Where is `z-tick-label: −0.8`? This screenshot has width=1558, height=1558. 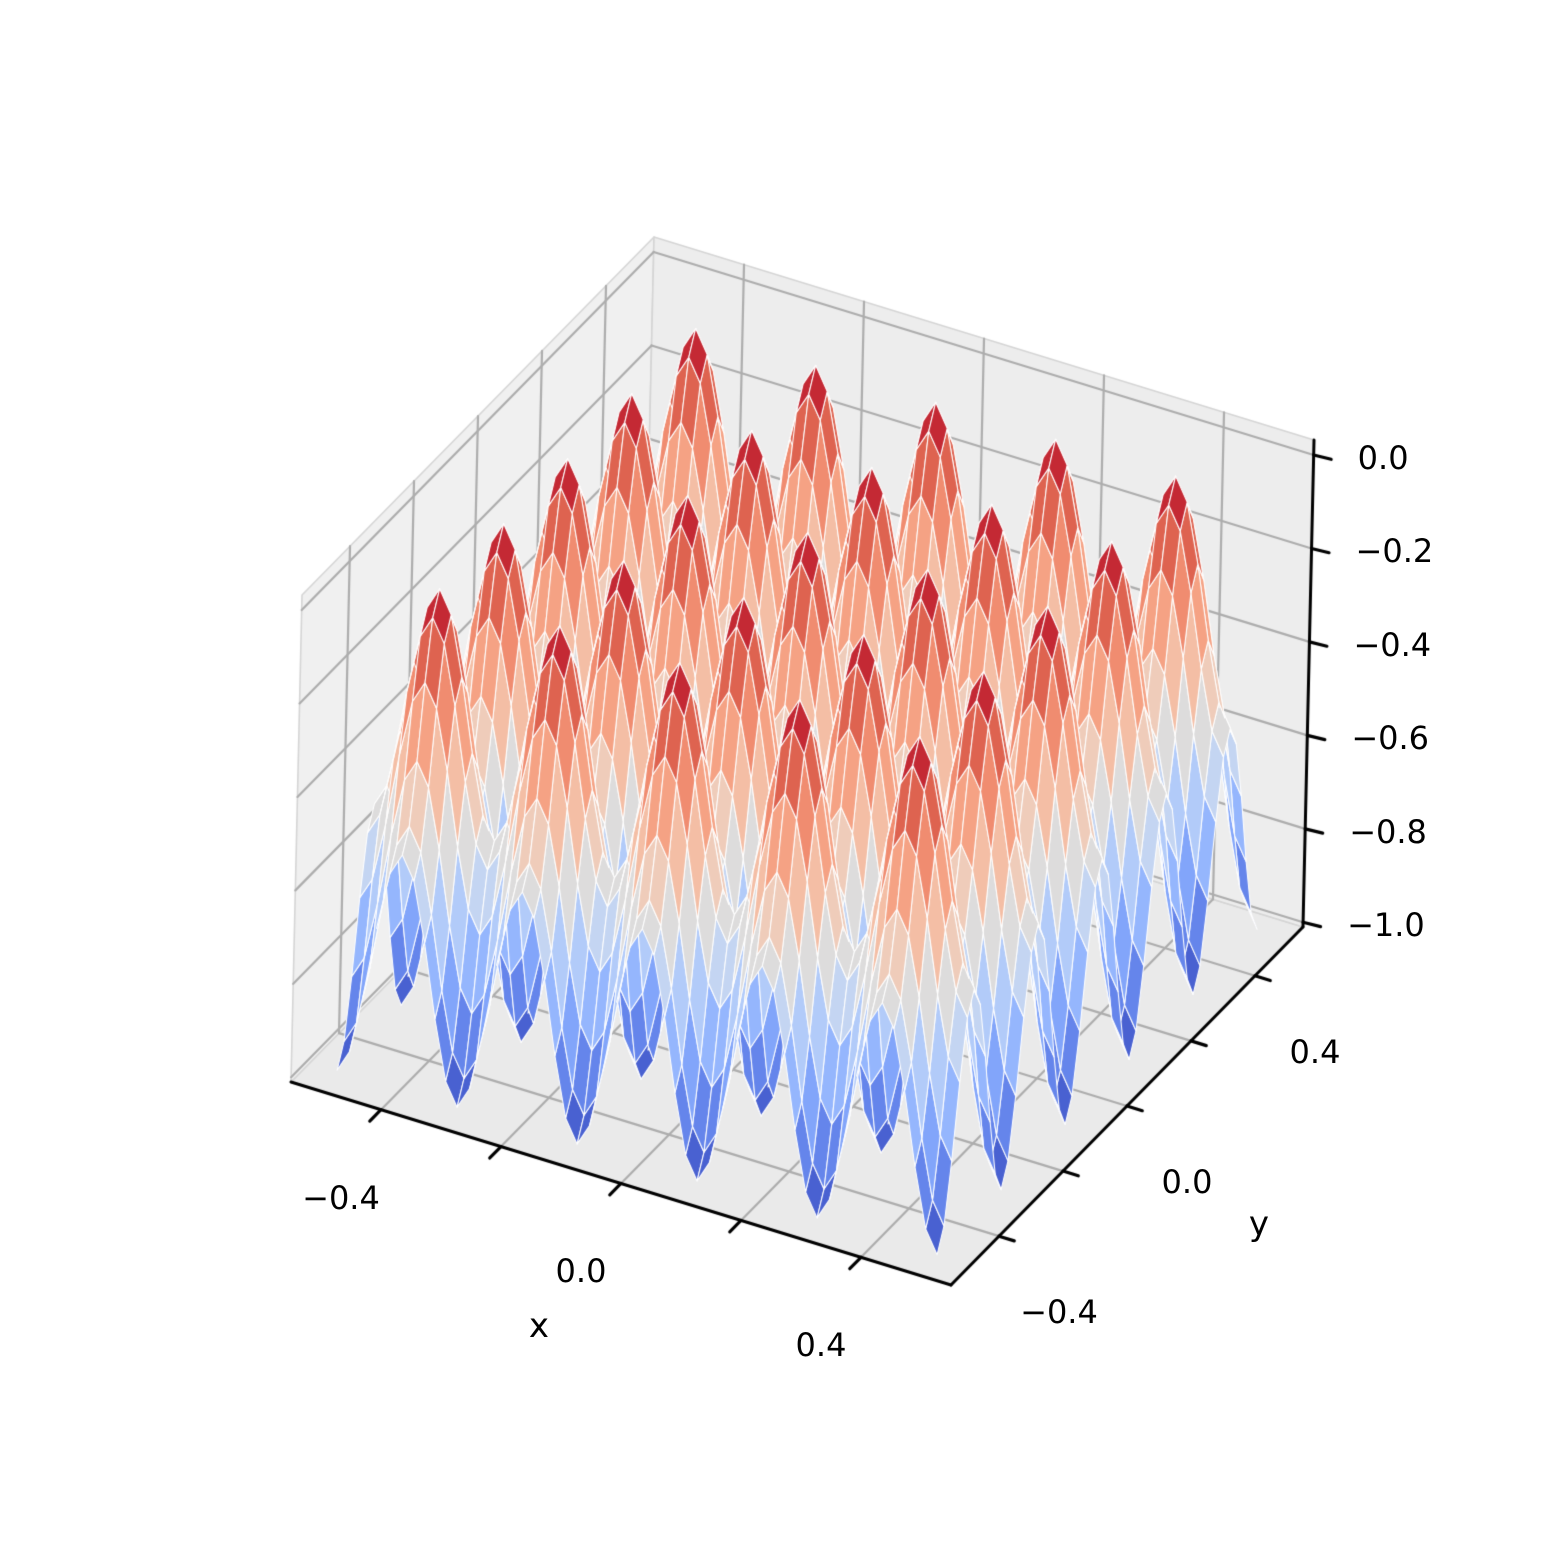
z-tick-label: −0.8 is located at coordinates (1388, 831).